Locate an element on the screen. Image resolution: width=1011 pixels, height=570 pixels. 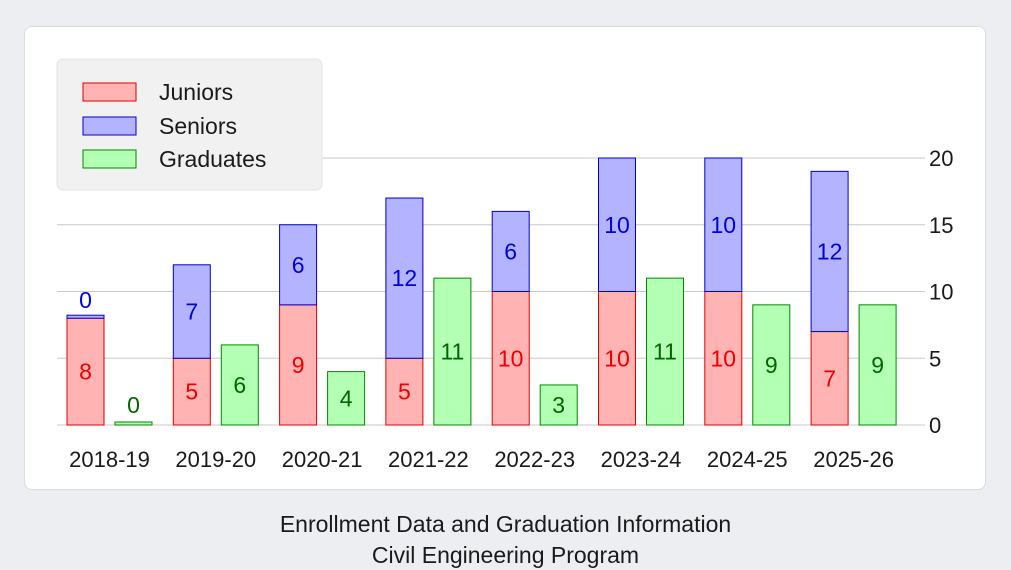
x-tick-label: 2021-22 is located at coordinates (428, 459).